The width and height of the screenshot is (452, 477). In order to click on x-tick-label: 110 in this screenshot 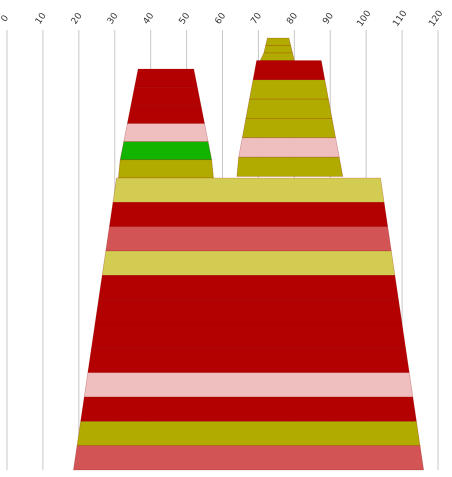, I will do `click(400, 19)`.